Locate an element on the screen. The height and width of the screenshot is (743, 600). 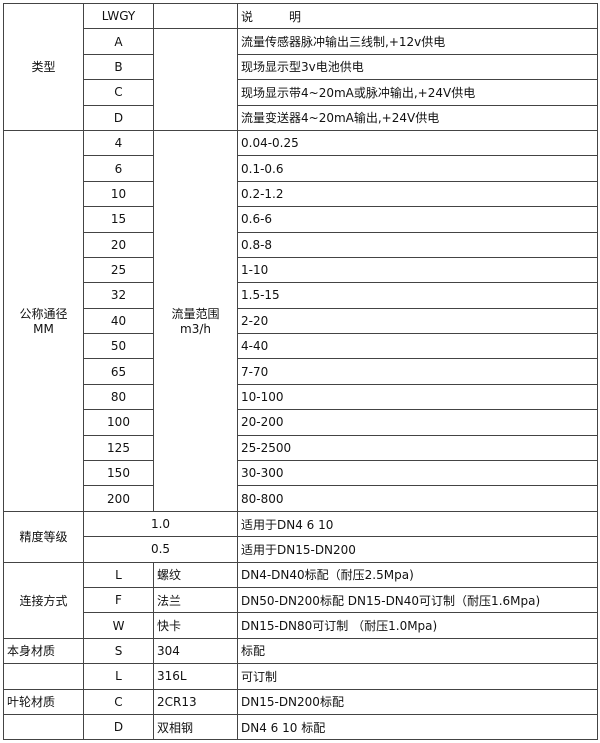
connection-desc: DN50-DN200标配 DN15-DN40可订制（耐压1.6Mpa) is located at coordinates (417, 600).